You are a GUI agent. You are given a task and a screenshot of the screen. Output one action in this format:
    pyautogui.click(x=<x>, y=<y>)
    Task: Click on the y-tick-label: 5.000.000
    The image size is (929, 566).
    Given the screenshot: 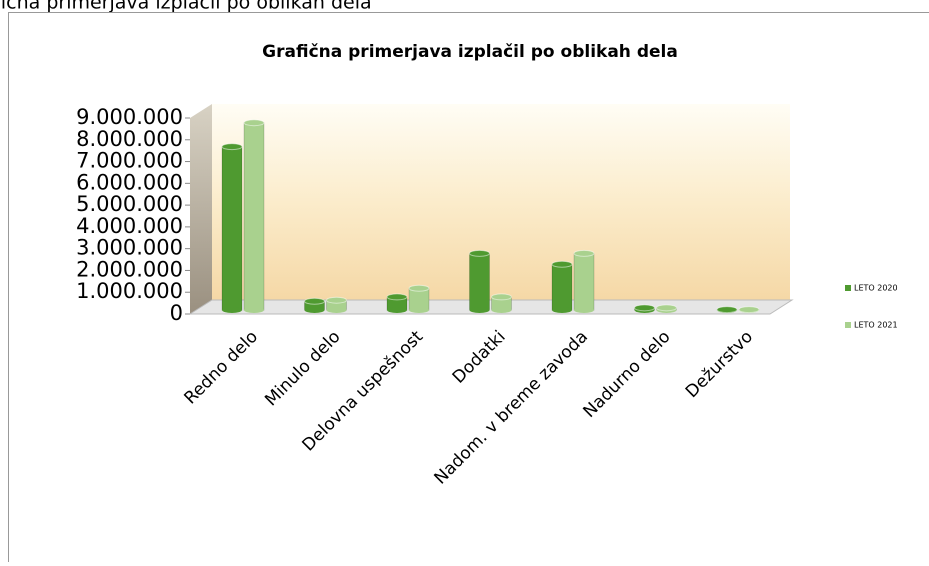 What is the action you would take?
    pyautogui.click(x=129, y=204)
    